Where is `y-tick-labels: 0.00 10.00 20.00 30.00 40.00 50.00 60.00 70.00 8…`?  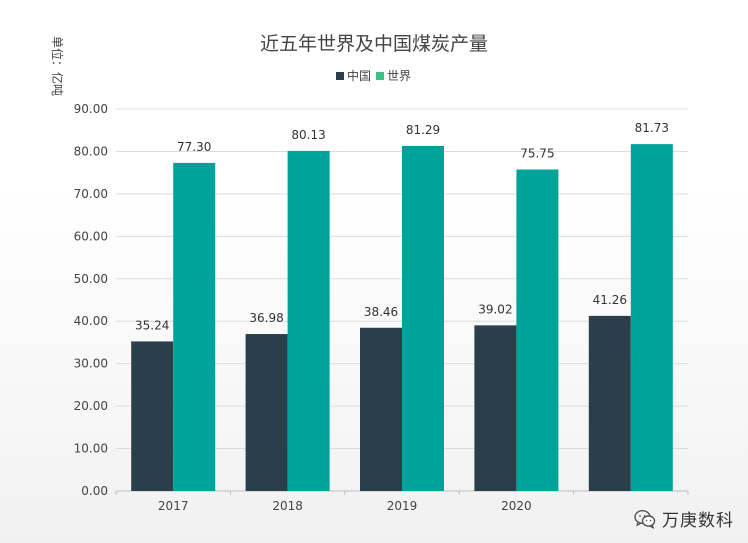
y-tick-labels: 0.00 10.00 20.00 30.00 40.00 50.00 60.00 70.00 8… is located at coordinates (91, 300).